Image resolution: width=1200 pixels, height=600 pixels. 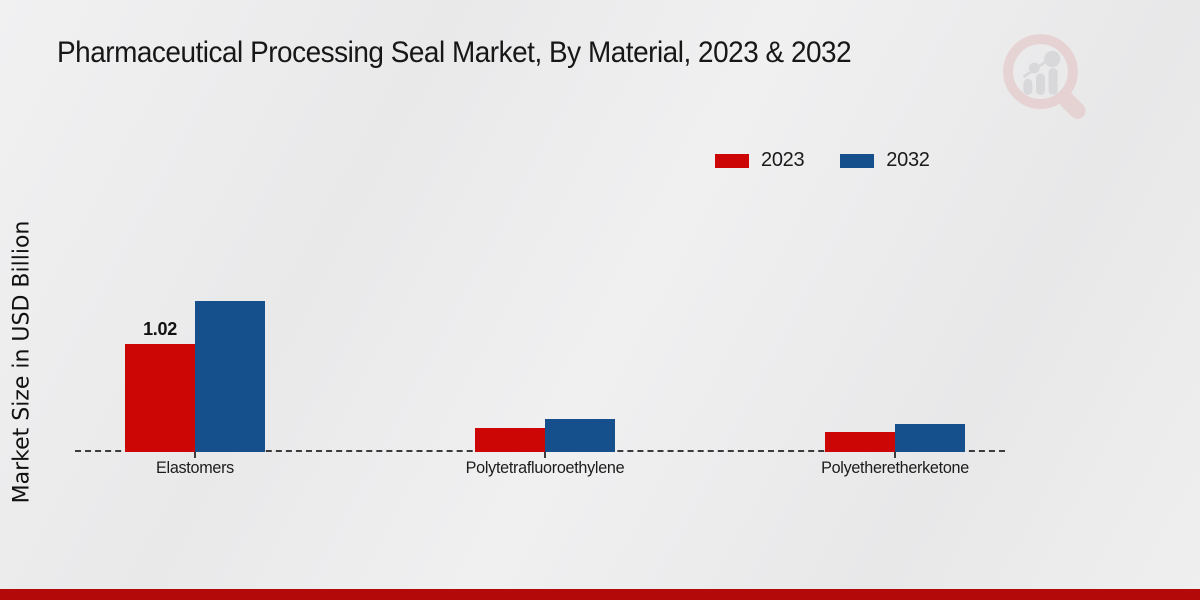 What do you see at coordinates (1044, 76) in the screenshot?
I see `magnifier-bar-chart-logo-icon` at bounding box center [1044, 76].